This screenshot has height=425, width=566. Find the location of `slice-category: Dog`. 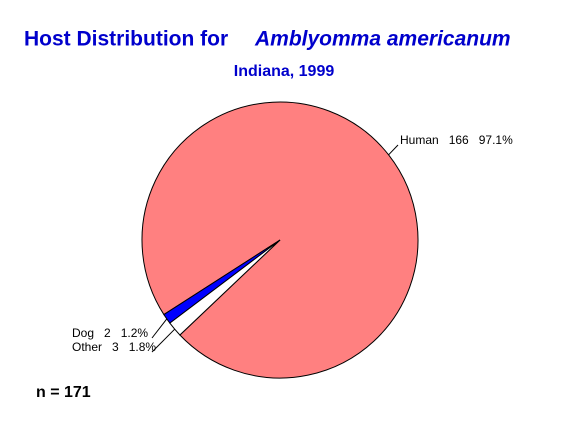

slice-category: Dog is located at coordinates (83, 333).